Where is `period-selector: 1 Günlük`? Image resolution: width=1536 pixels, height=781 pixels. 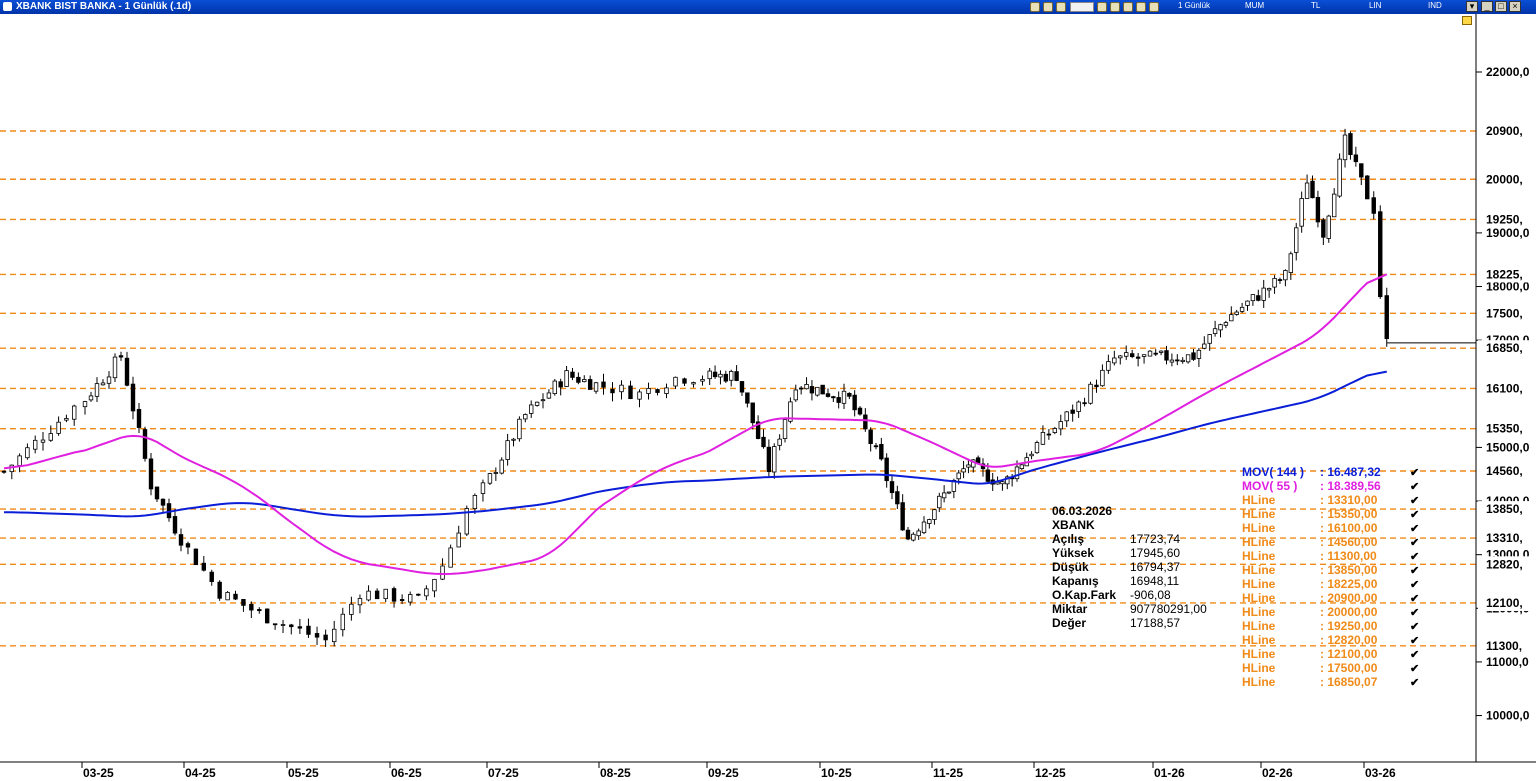 period-selector: 1 Günlük is located at coordinates (1194, 5).